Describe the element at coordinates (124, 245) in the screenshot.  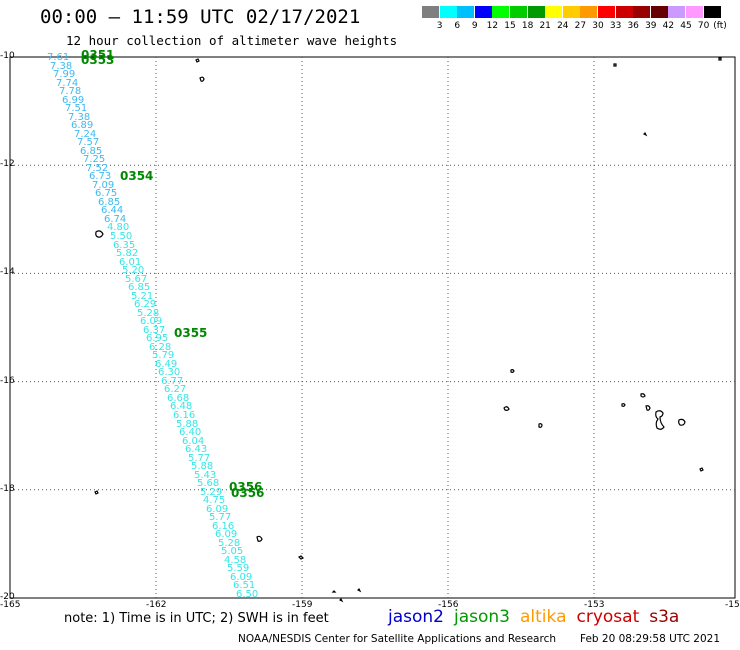
I see `wave-height-value: 6.35` at that location.